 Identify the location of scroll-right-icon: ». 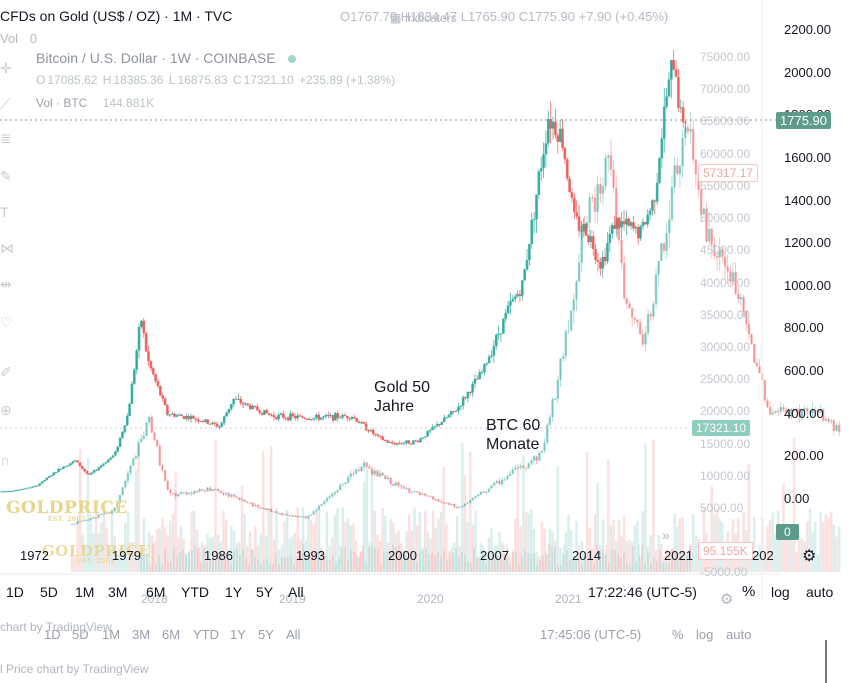
(666, 535).